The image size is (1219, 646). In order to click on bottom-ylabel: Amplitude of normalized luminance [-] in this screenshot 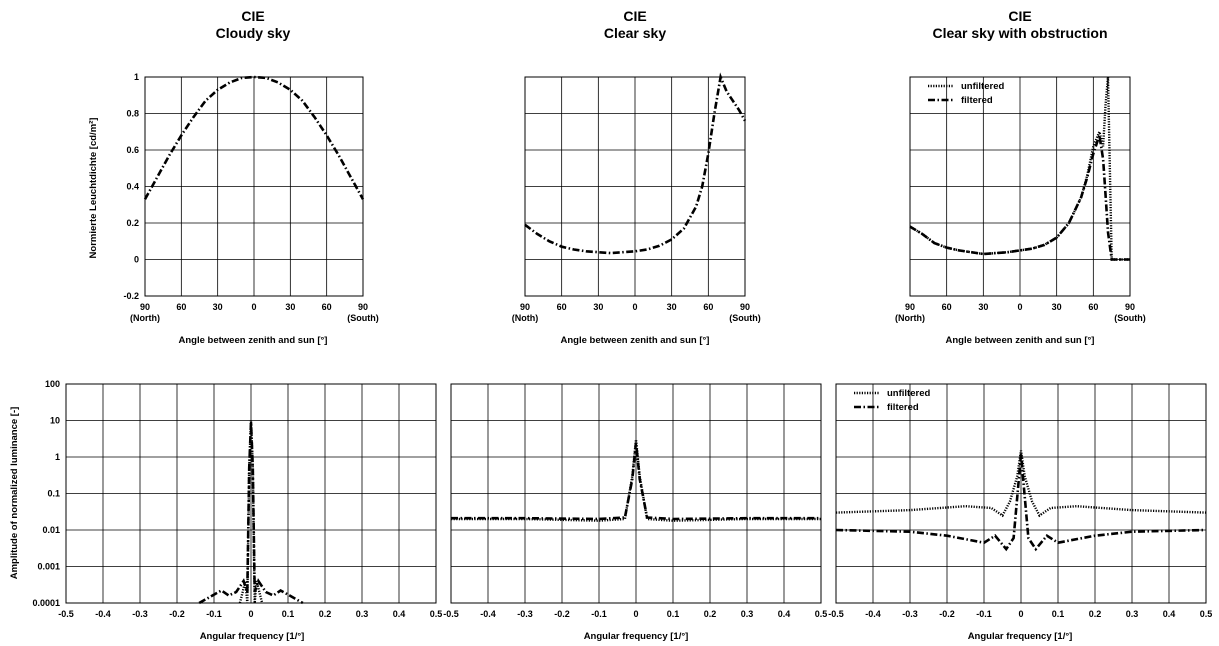, I will do `click(14, 493)`.